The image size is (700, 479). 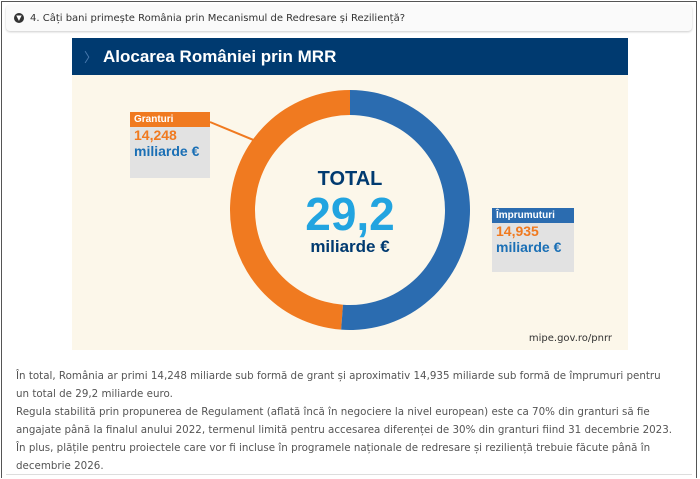 What do you see at coordinates (19, 18) in the screenshot?
I see `chevron-down-circle-icon: ▼` at bounding box center [19, 18].